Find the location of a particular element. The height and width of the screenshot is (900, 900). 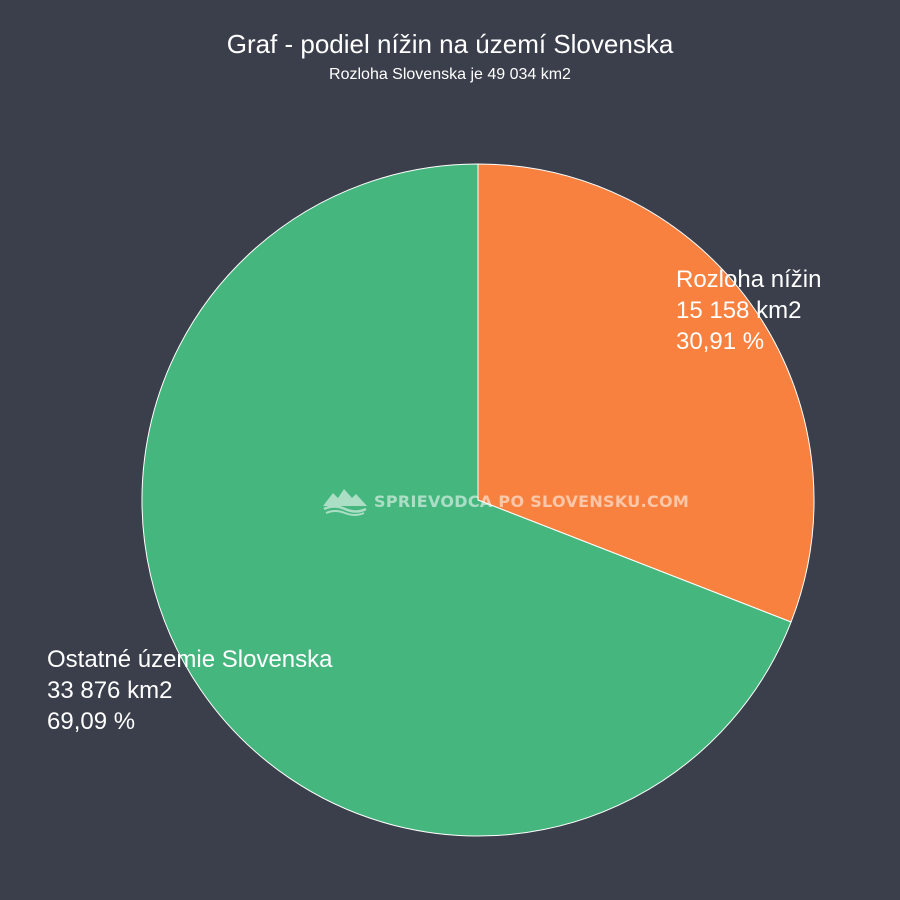

watermark-text: SPRIEVODCA PO SLOVENSKU.COM is located at coordinates (532, 501).